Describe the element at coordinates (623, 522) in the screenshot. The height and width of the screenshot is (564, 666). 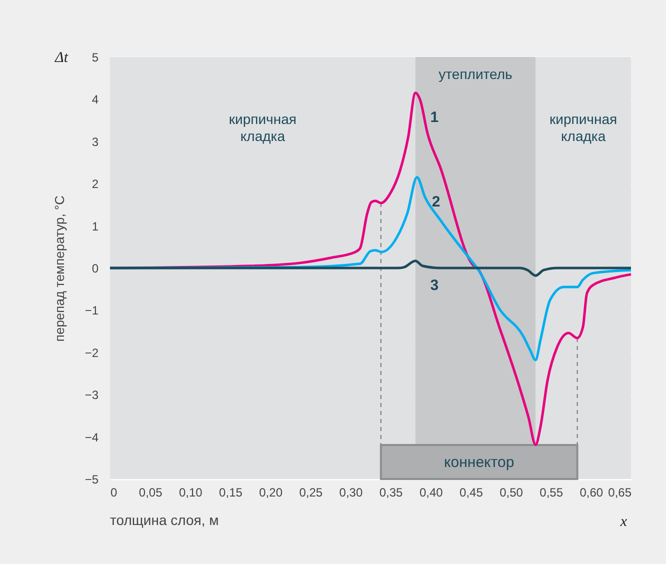
I see `text: x` at that location.